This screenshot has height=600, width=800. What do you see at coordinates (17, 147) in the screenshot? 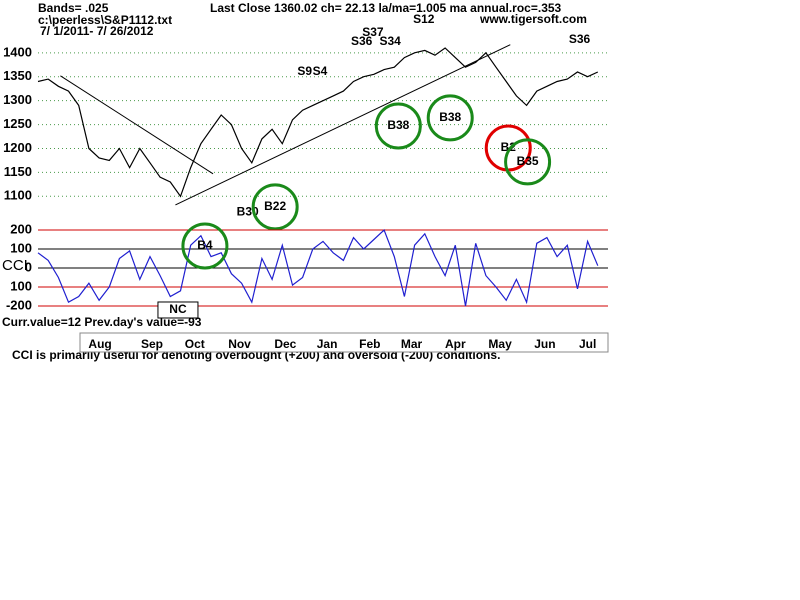
I see `y-tick-label: 1200` at bounding box center [17, 147].